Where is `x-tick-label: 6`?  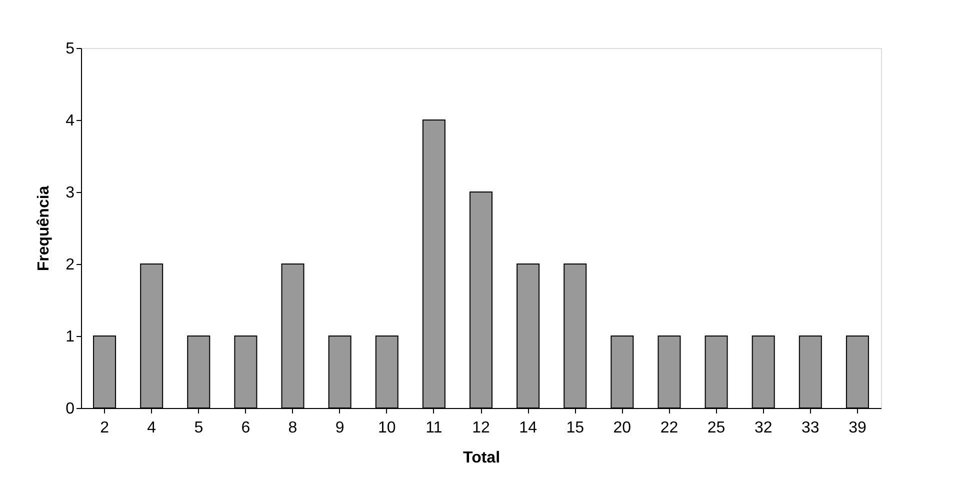
x-tick-label: 6 is located at coordinates (245, 428).